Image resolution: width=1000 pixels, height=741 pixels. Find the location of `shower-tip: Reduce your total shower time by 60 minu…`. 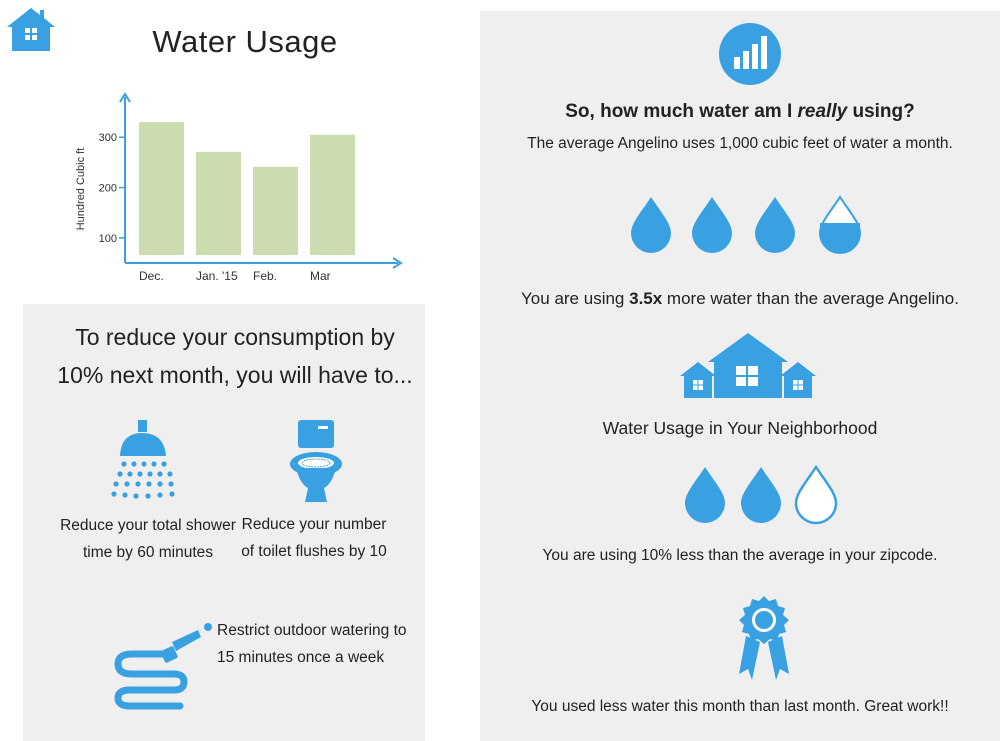

shower-tip: Reduce your total shower time by 60 minu… is located at coordinates (148, 539).